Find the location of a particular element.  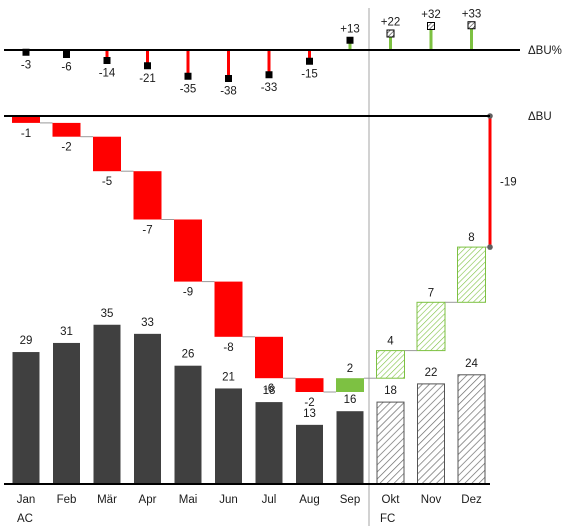

column-Jan is located at coordinates (26, 418).